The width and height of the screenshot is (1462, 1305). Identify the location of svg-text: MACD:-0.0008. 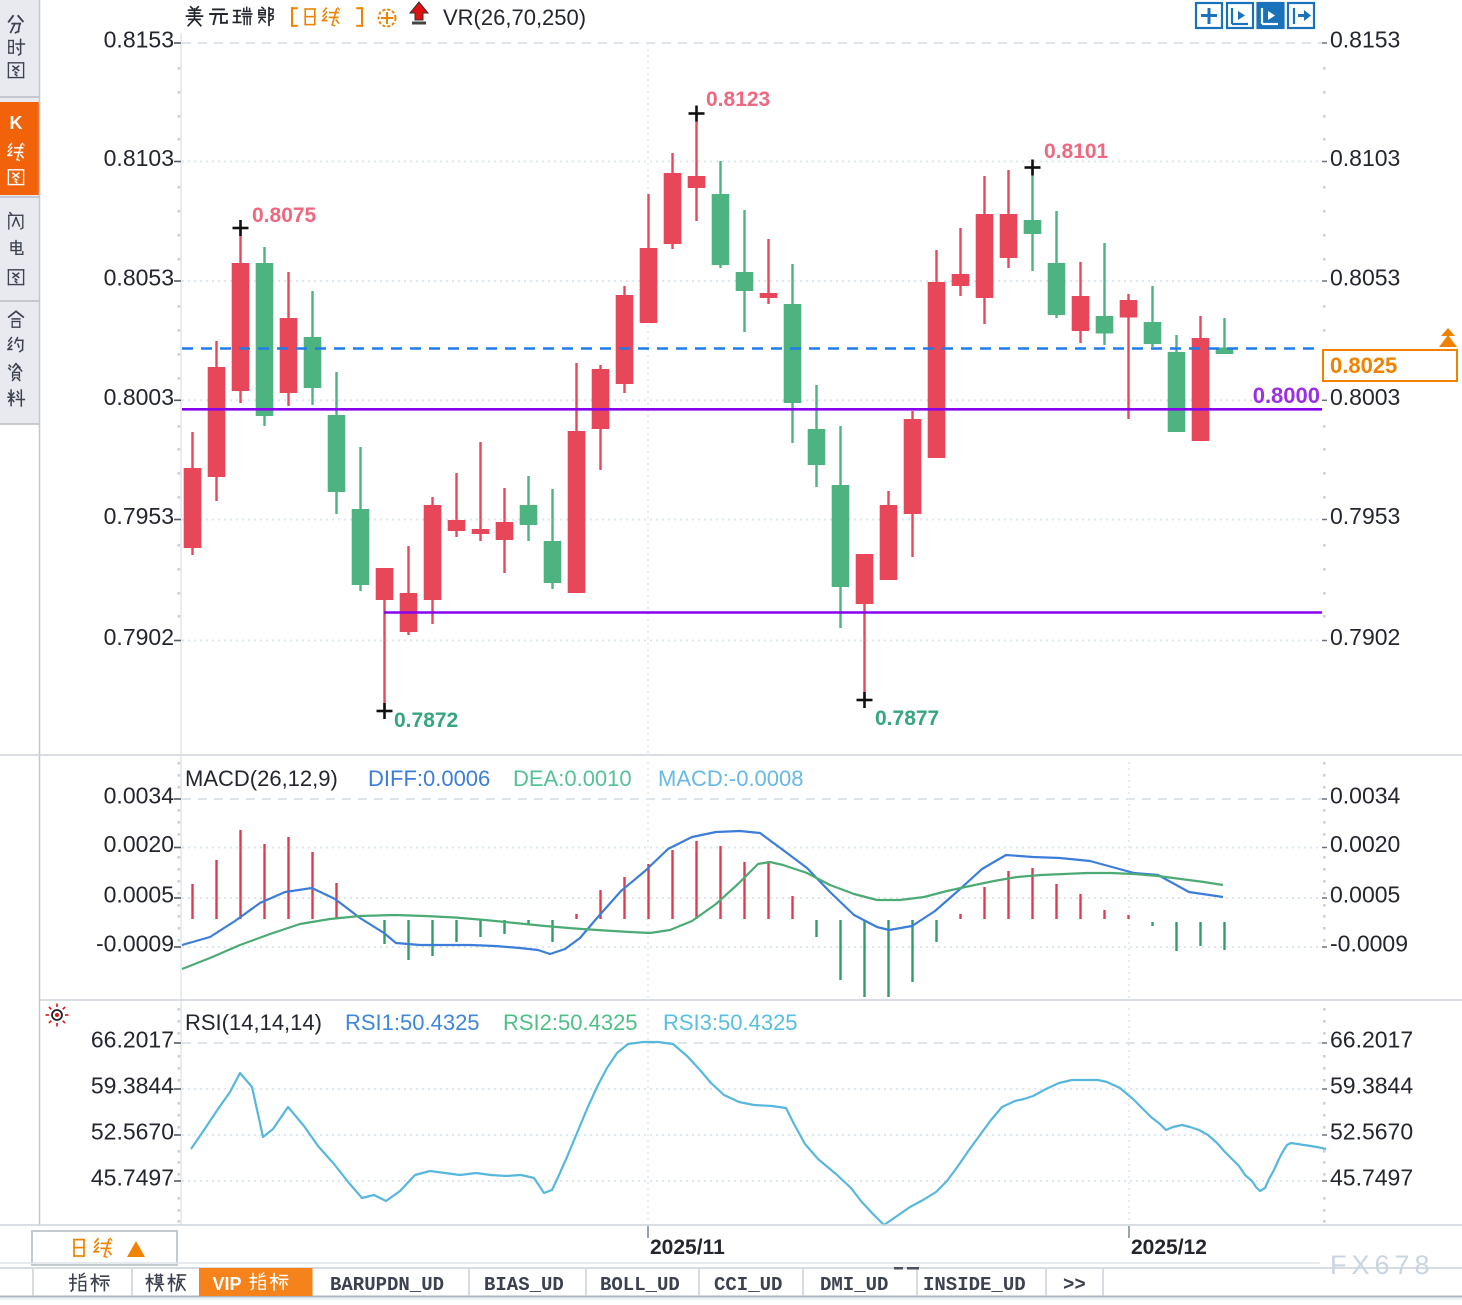
(731, 778).